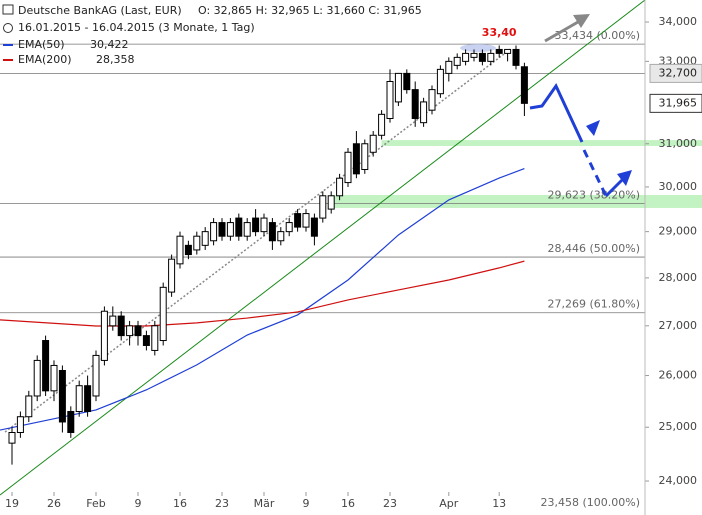 The image size is (702, 515). I want to click on peak-annotation: 33,40, so click(499, 32).